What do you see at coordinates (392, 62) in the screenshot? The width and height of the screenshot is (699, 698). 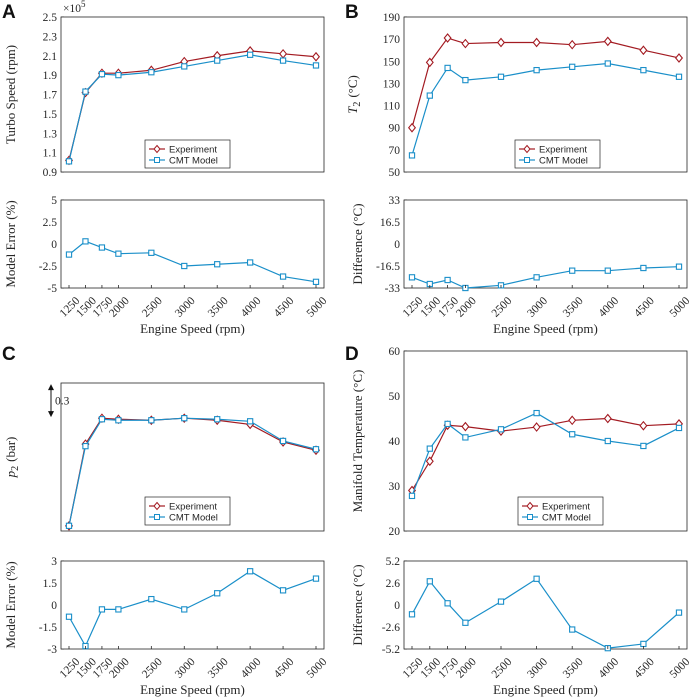 I see `y-tick-label: 150` at bounding box center [392, 62].